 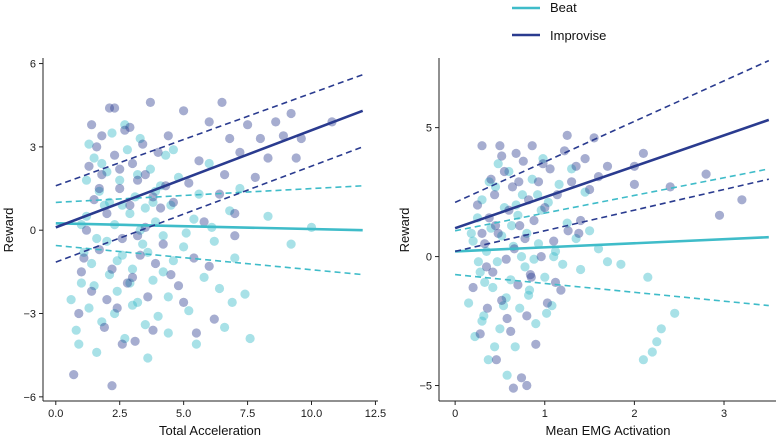 I want to click on right-ytick-label: −5, so click(x=425, y=387).